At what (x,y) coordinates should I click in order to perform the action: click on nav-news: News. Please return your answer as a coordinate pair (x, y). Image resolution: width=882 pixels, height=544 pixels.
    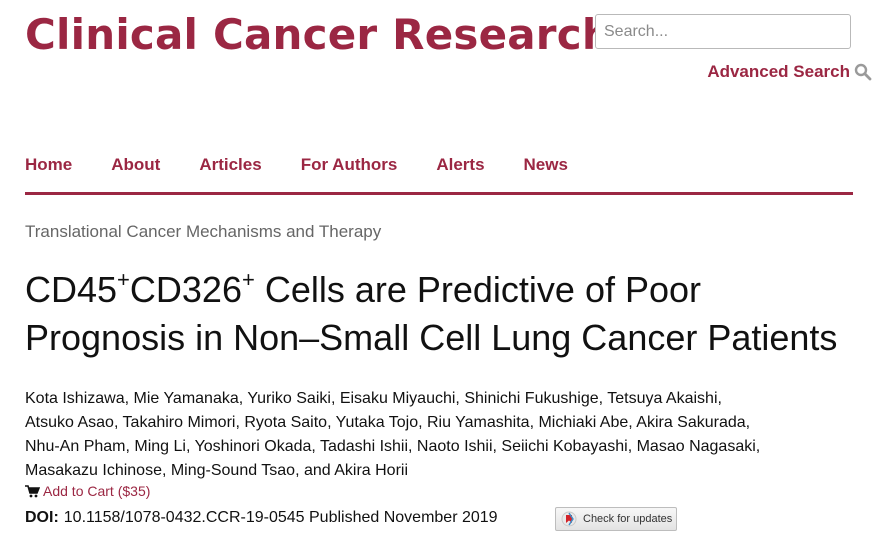
    Looking at the image, I should click on (545, 164).